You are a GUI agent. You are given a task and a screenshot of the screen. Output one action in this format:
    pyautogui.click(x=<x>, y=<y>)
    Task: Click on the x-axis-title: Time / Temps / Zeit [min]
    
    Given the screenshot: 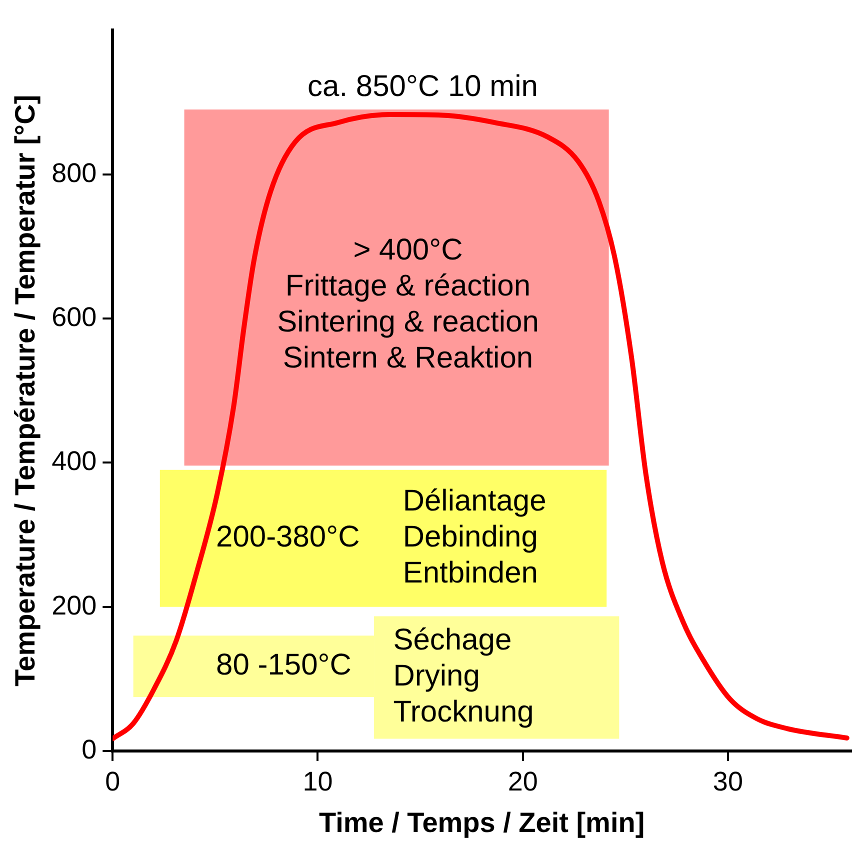 What is the action you would take?
    pyautogui.click(x=481, y=822)
    